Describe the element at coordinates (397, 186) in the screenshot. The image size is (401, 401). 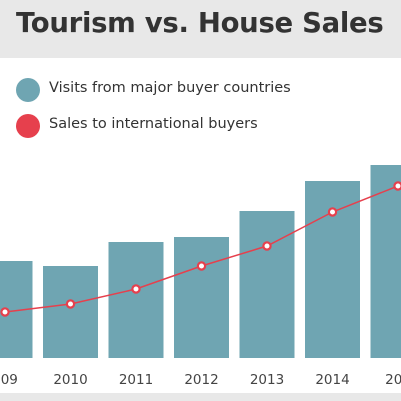
I see `sales-point-2015` at that location.